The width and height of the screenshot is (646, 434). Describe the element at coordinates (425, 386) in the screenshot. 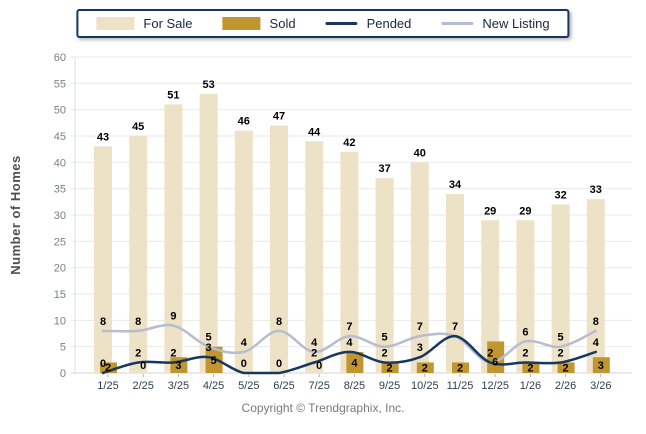

I see `month-label: 10/25` at that location.